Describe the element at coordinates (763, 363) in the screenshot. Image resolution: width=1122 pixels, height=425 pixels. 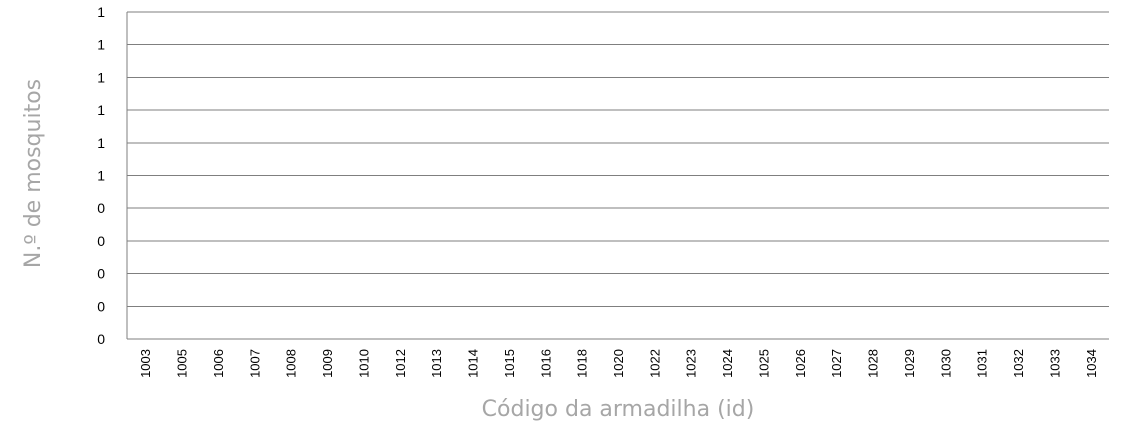
I see `x-tick-label: 1025` at that location.